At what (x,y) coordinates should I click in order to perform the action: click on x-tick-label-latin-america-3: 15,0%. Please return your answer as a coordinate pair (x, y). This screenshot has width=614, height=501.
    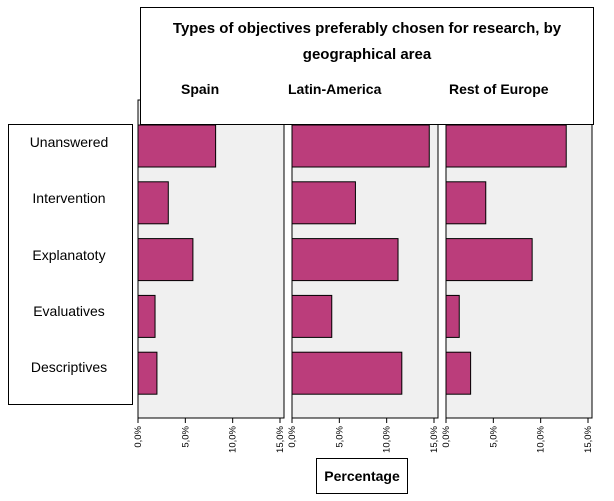
    Looking at the image, I should click on (434, 438).